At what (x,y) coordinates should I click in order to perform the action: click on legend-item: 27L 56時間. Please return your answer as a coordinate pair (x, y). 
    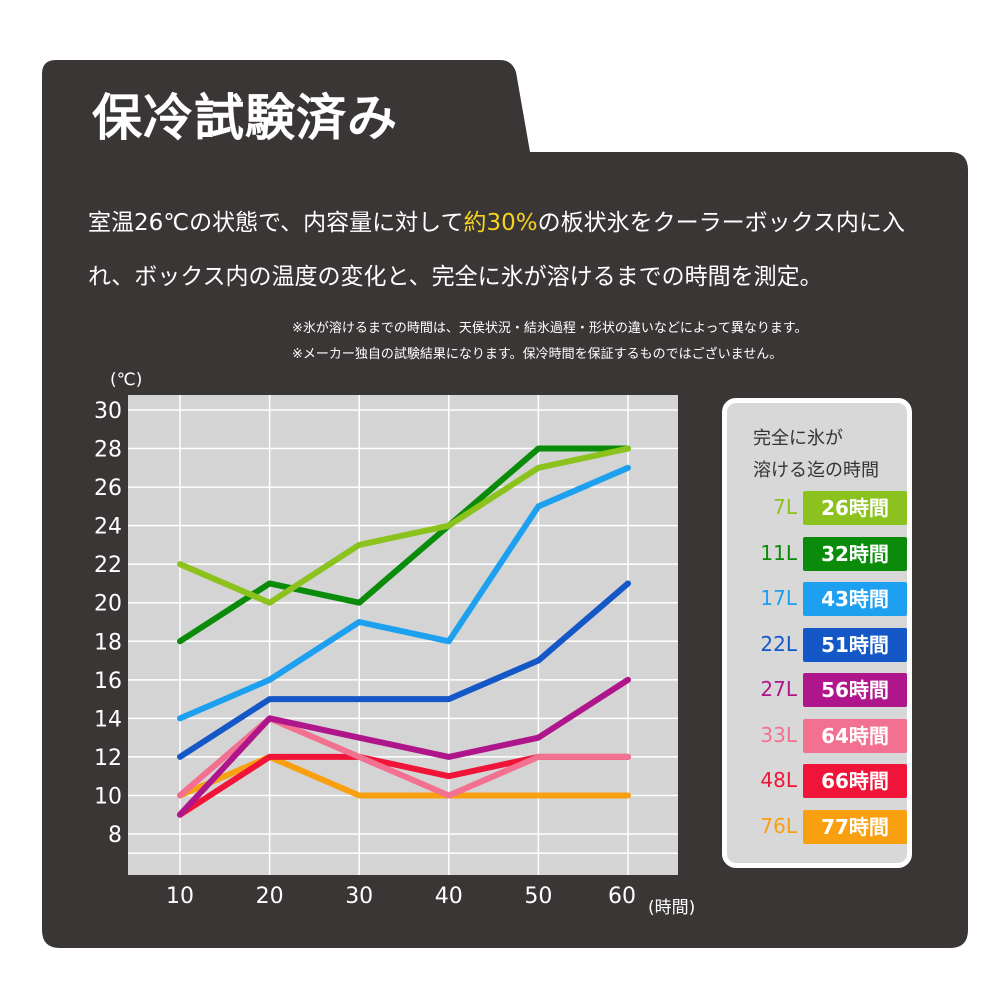
    Looking at the image, I should click on (817, 690).